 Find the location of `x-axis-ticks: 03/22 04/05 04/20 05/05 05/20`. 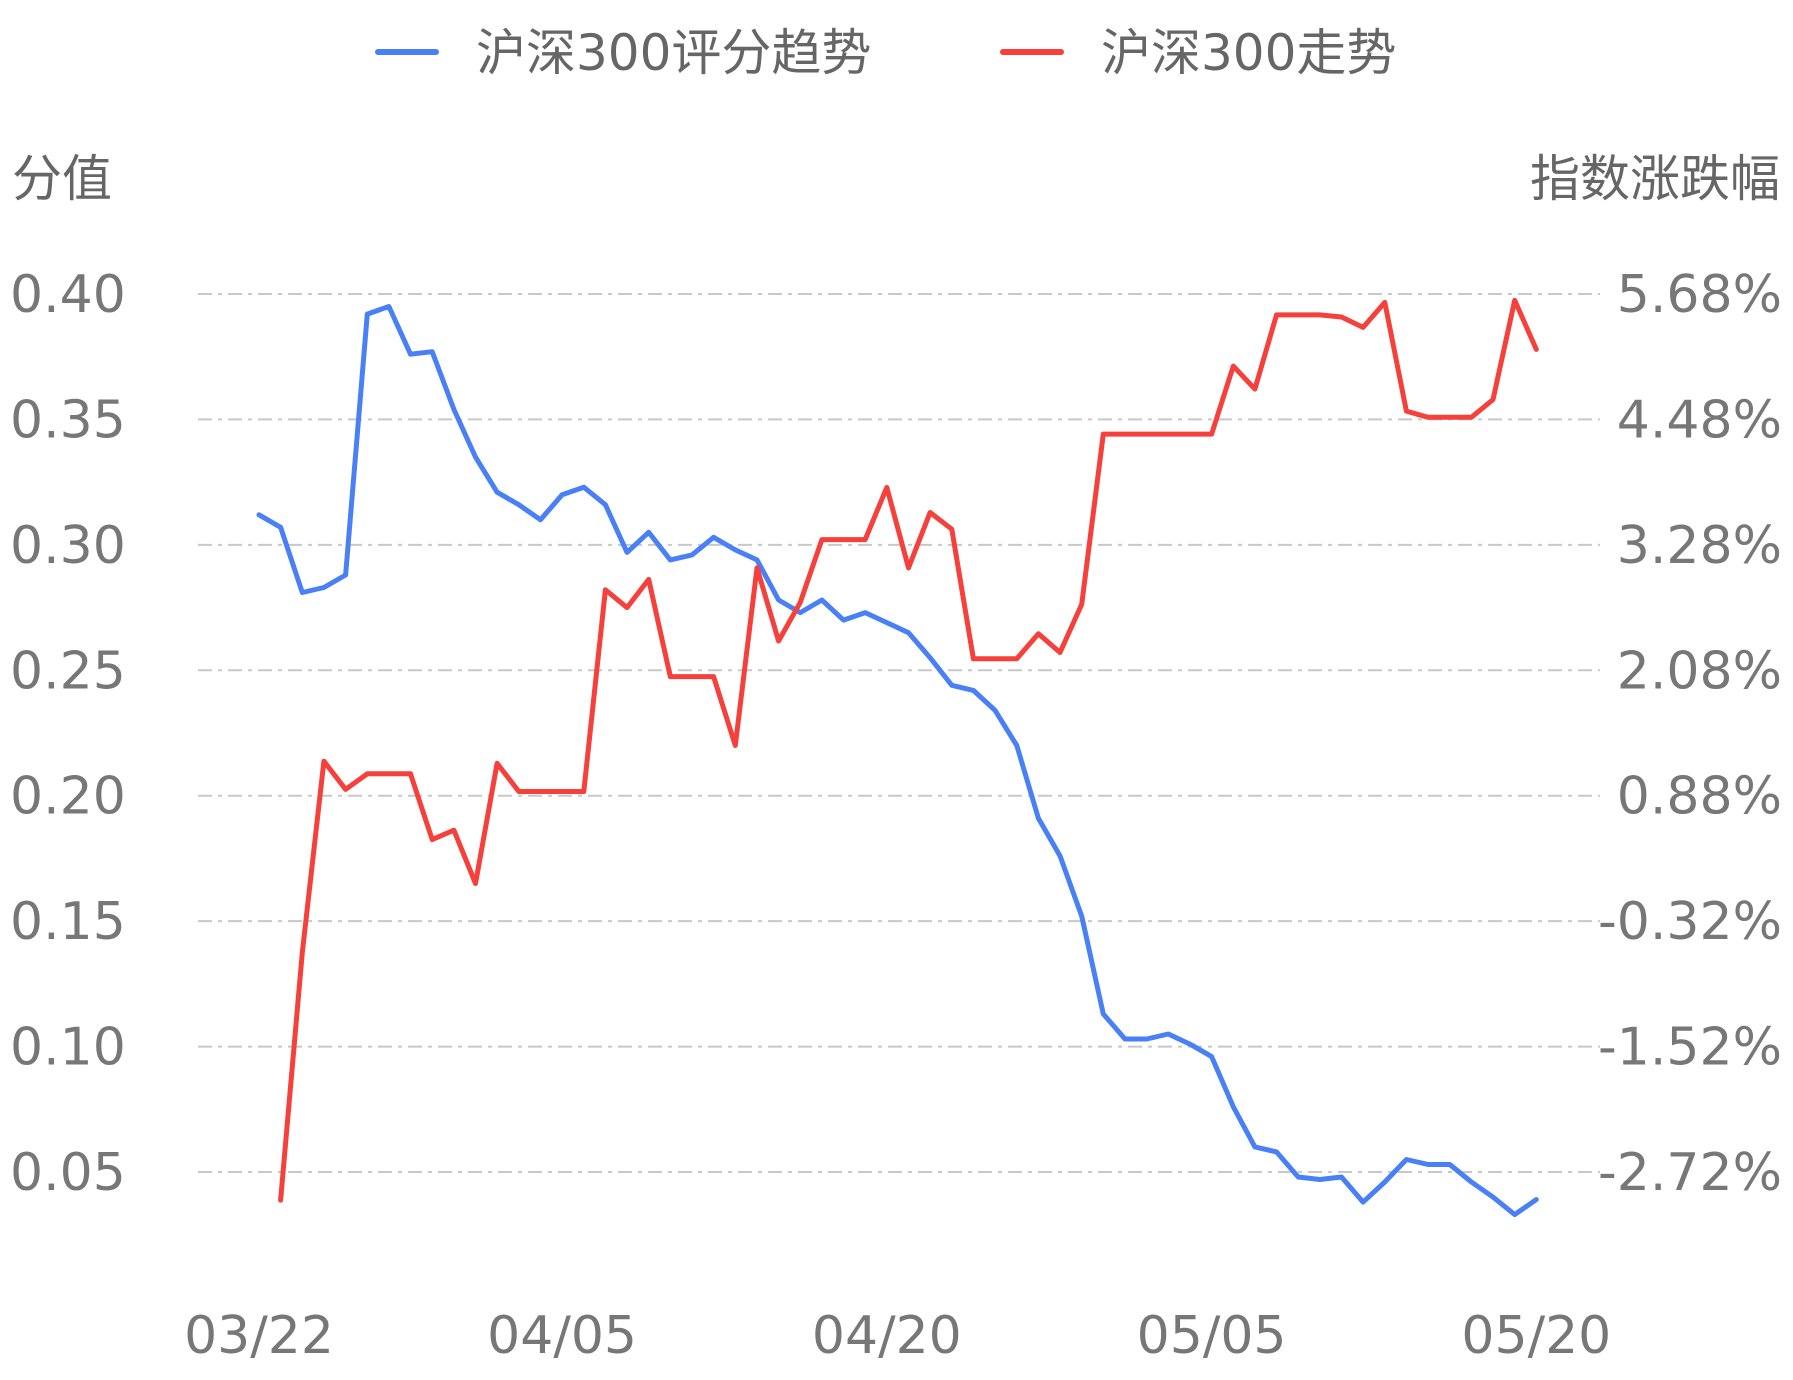

x-axis-ticks: 03/22 04/05 04/20 05/05 05/20 is located at coordinates (897, 1336).